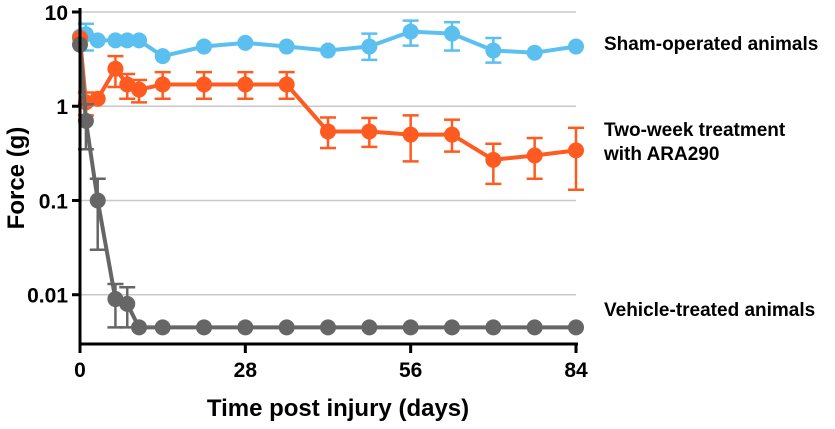 This screenshot has height=429, width=835. What do you see at coordinates (410, 370) in the screenshot?
I see `x-tick-label: 56` at bounding box center [410, 370].